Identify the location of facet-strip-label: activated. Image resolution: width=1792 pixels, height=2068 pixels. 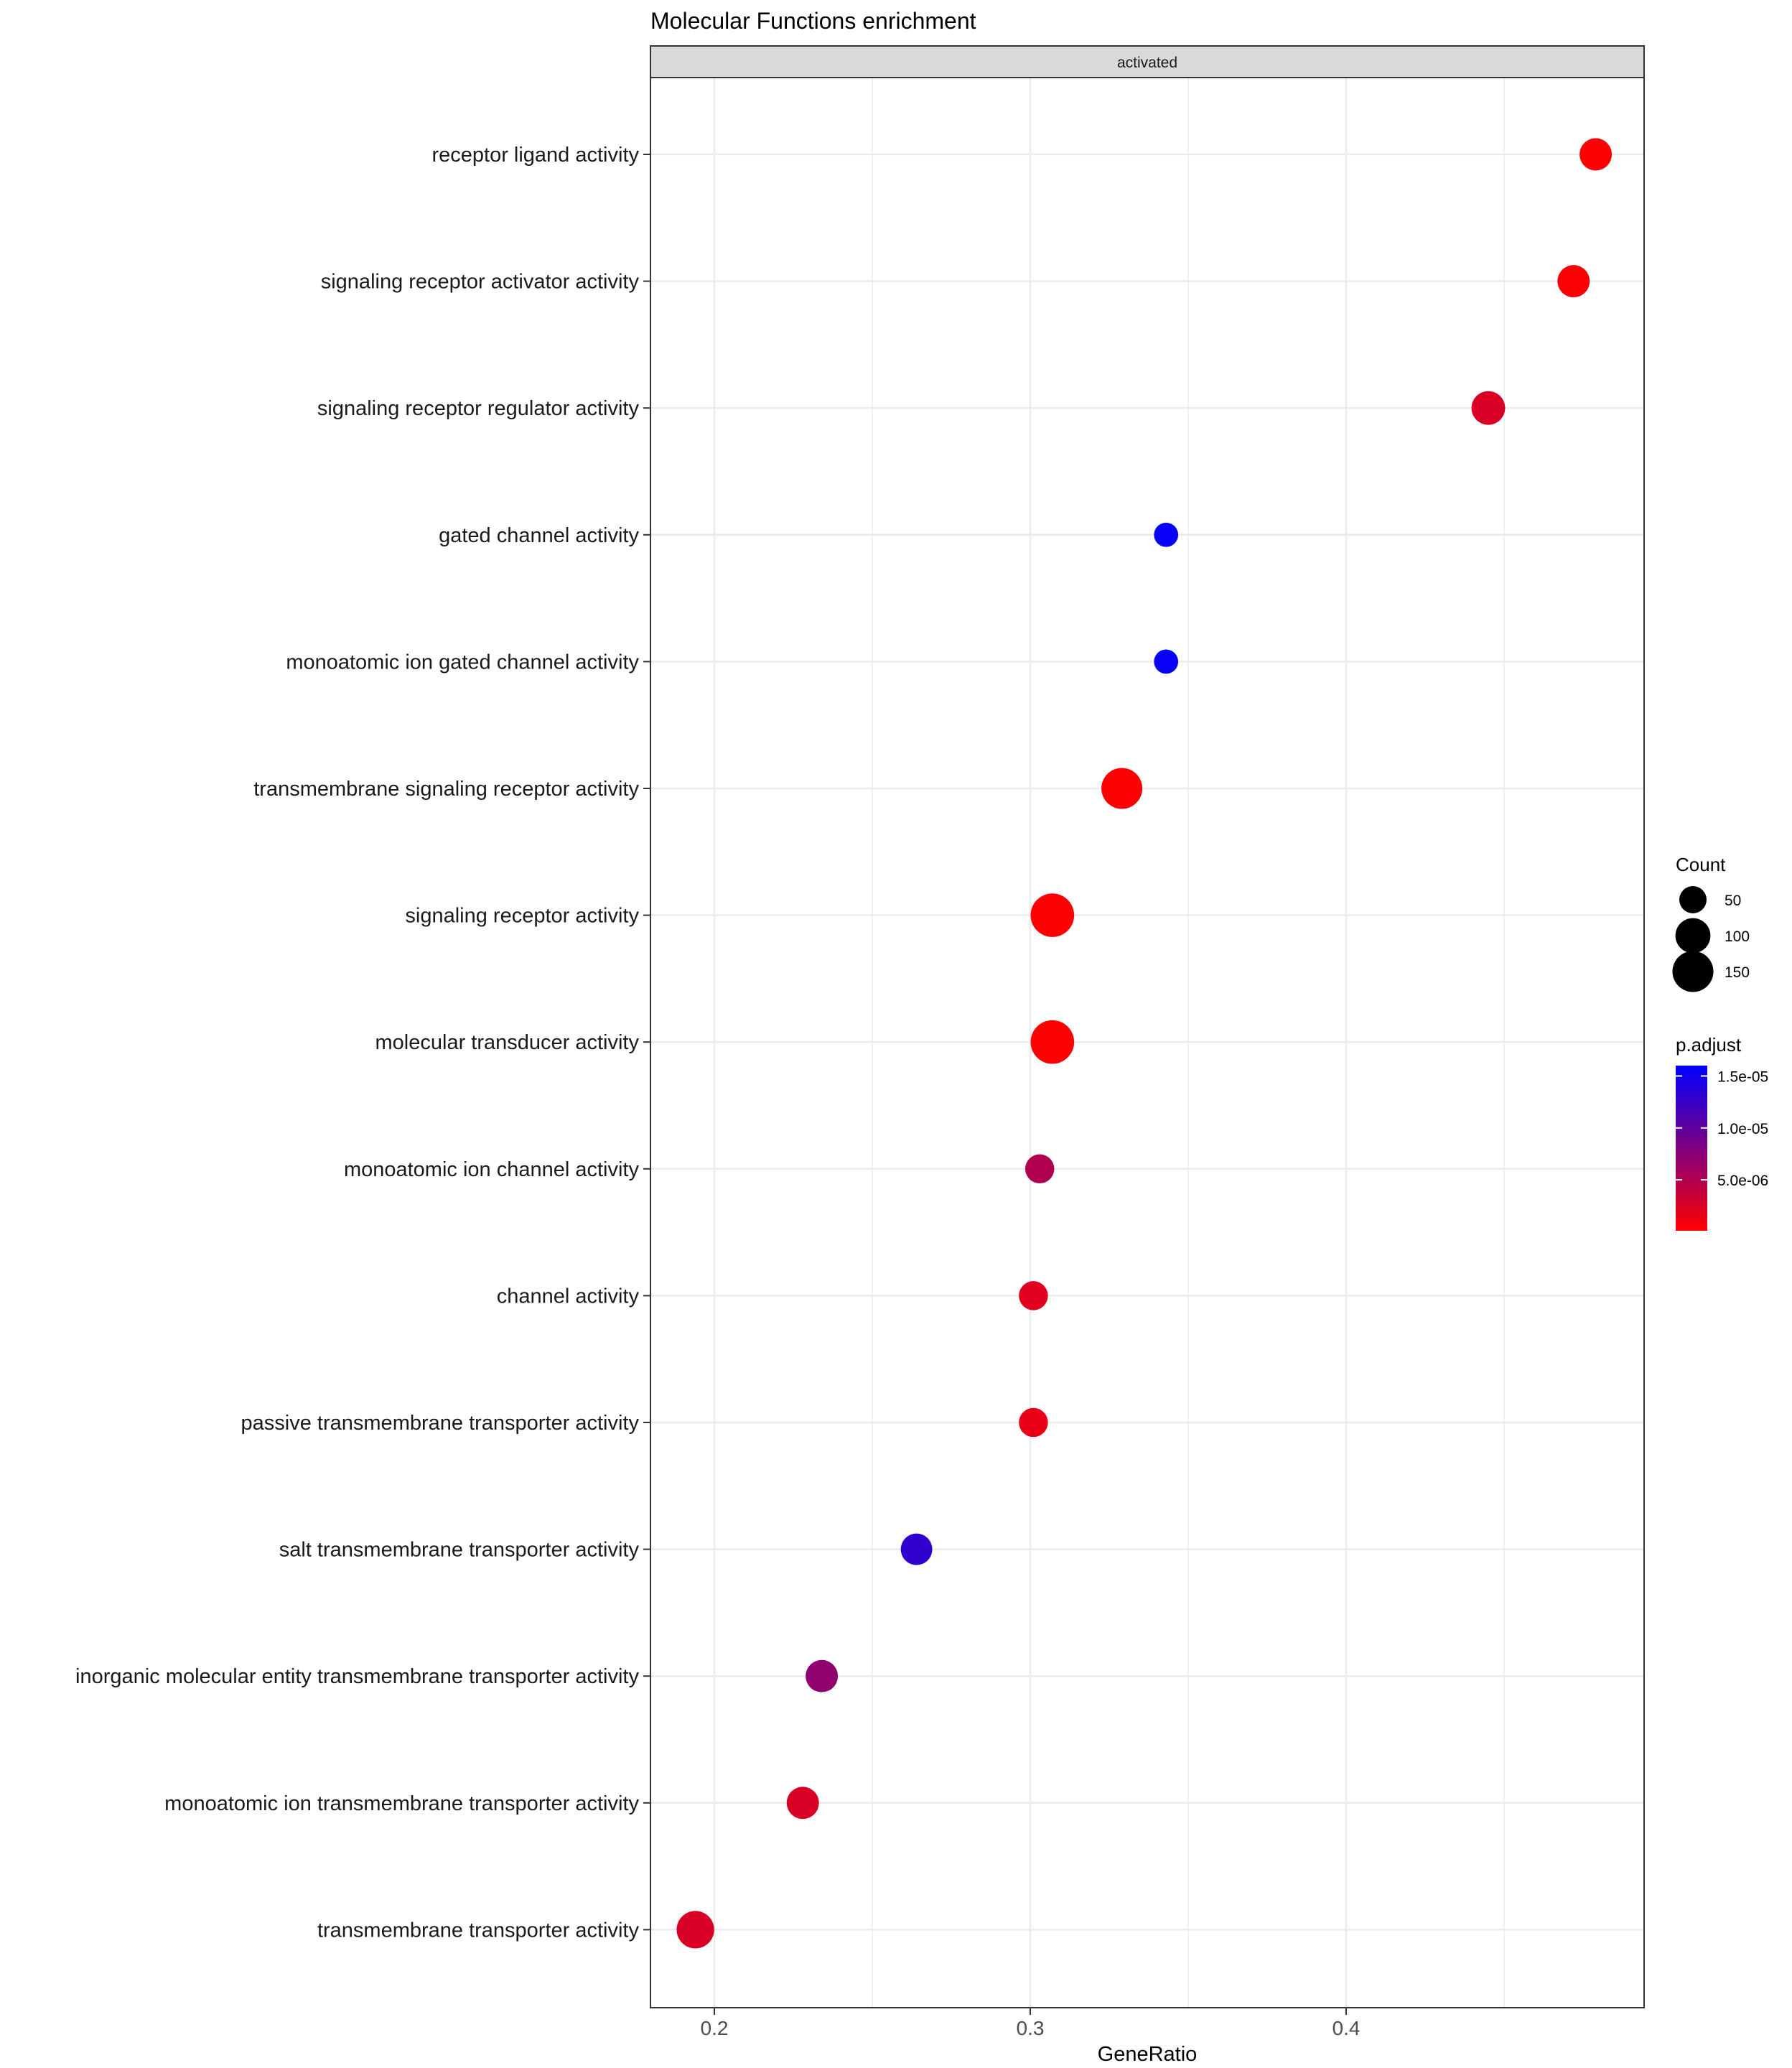
(1147, 63).